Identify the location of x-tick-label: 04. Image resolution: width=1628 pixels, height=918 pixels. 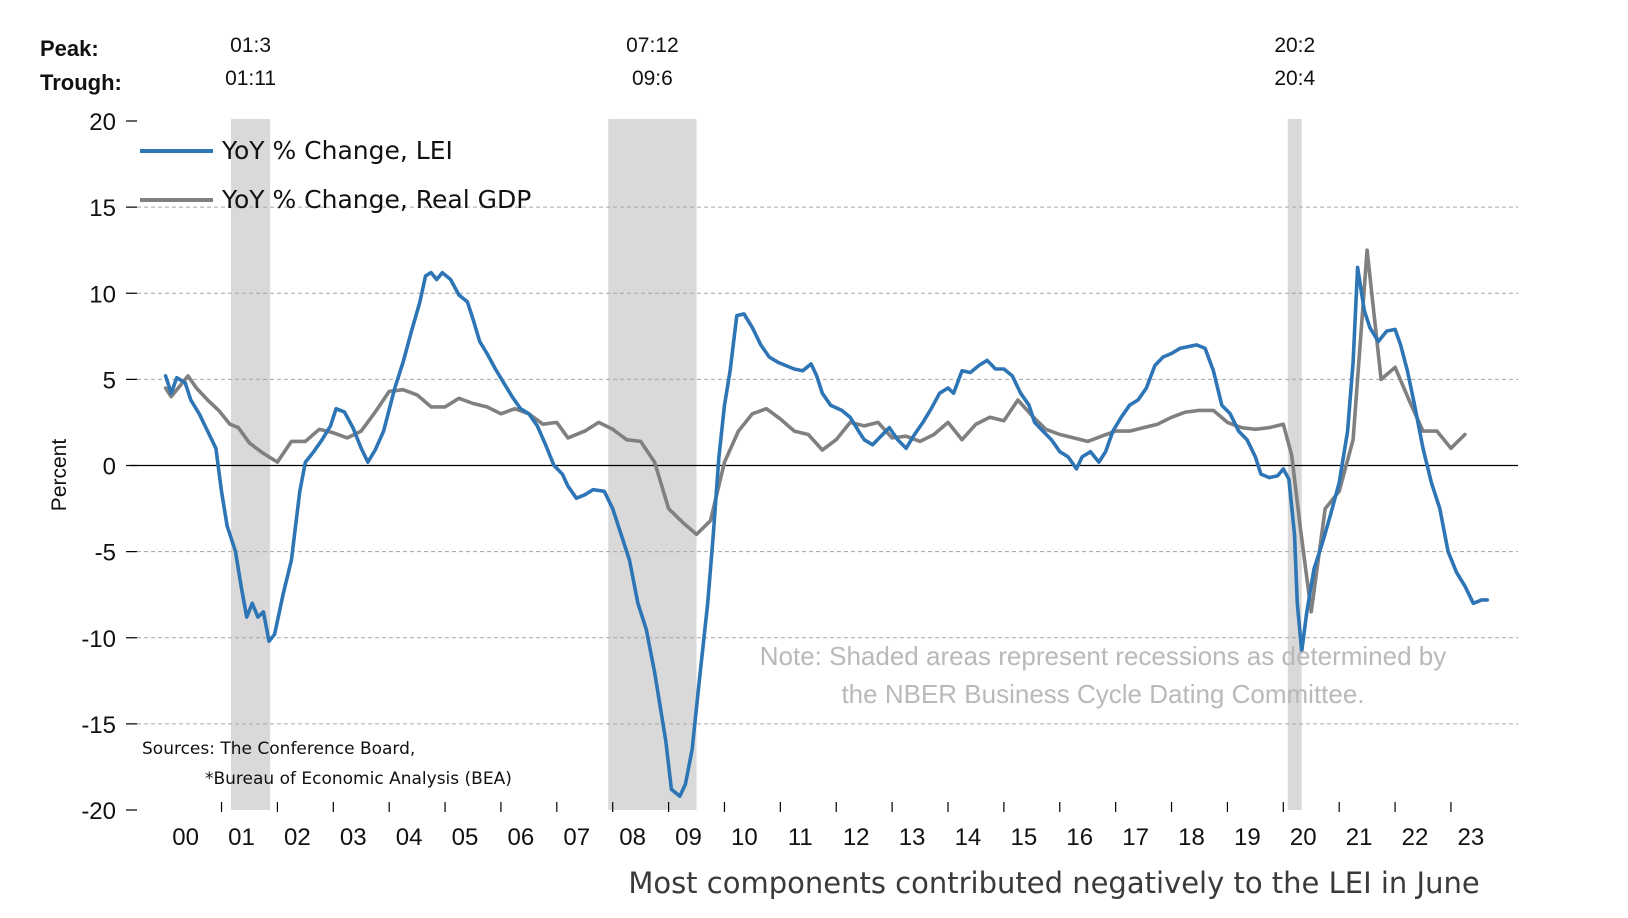
(409, 837).